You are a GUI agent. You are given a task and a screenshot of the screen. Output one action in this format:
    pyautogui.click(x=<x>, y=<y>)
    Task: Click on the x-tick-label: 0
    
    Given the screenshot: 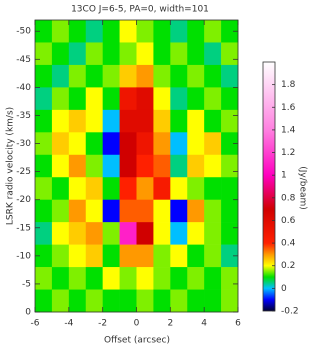 What is the action you would take?
    pyautogui.click(x=137, y=324)
    